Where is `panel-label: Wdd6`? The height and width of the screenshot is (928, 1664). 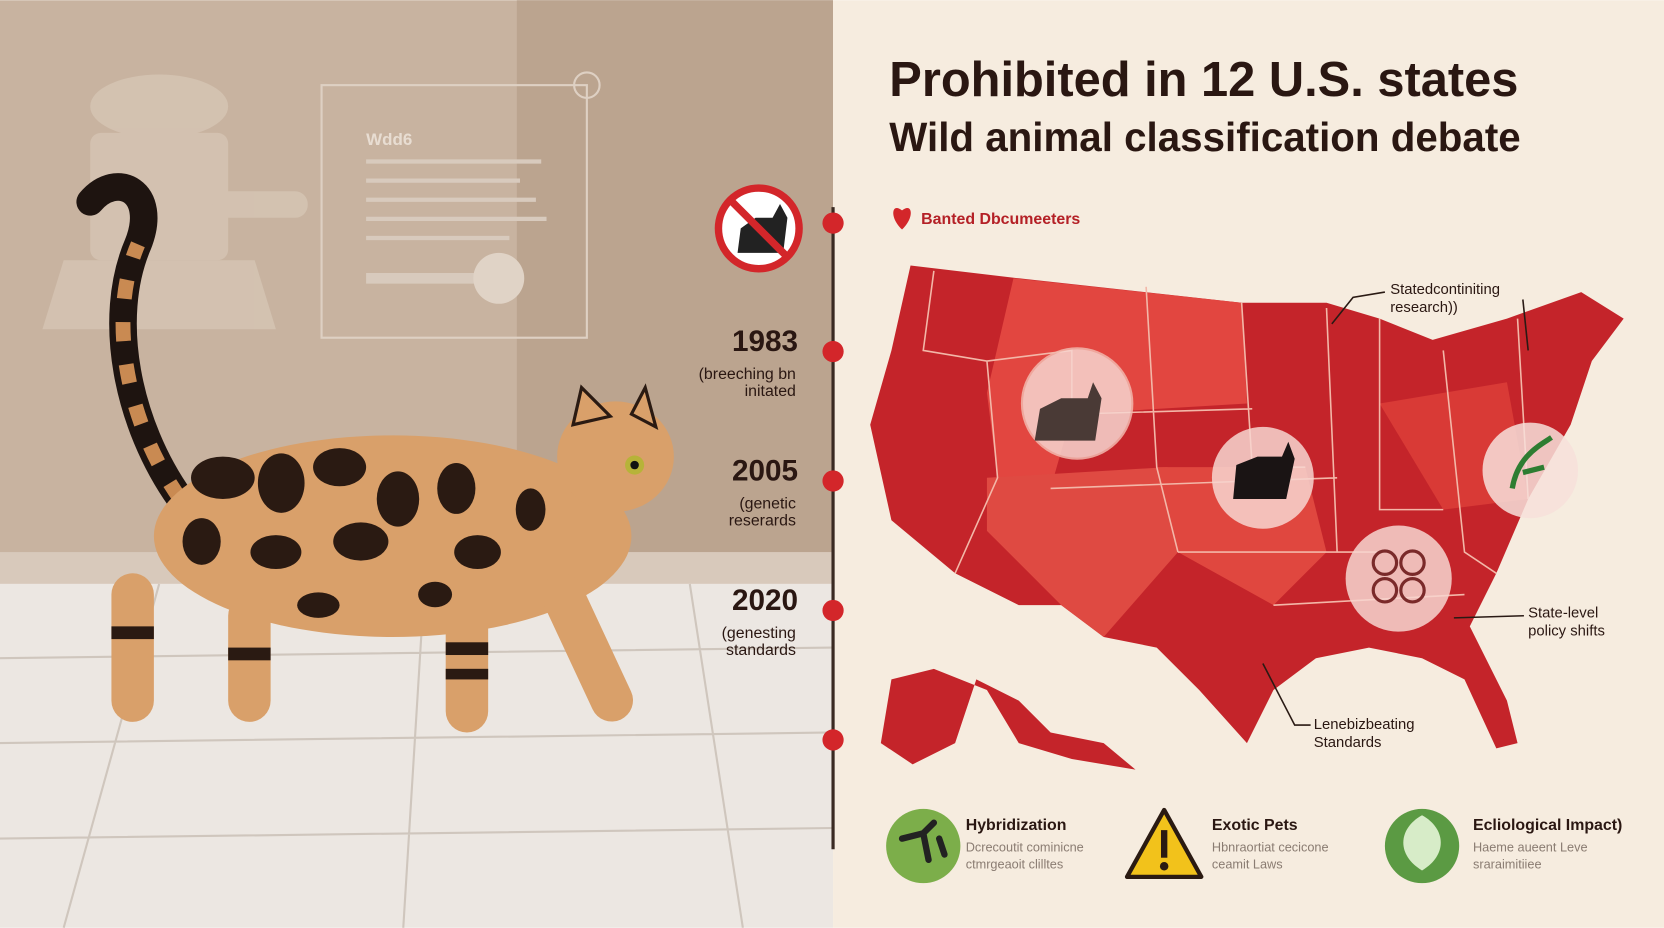
panel-label: Wdd6 is located at coordinates (389, 139).